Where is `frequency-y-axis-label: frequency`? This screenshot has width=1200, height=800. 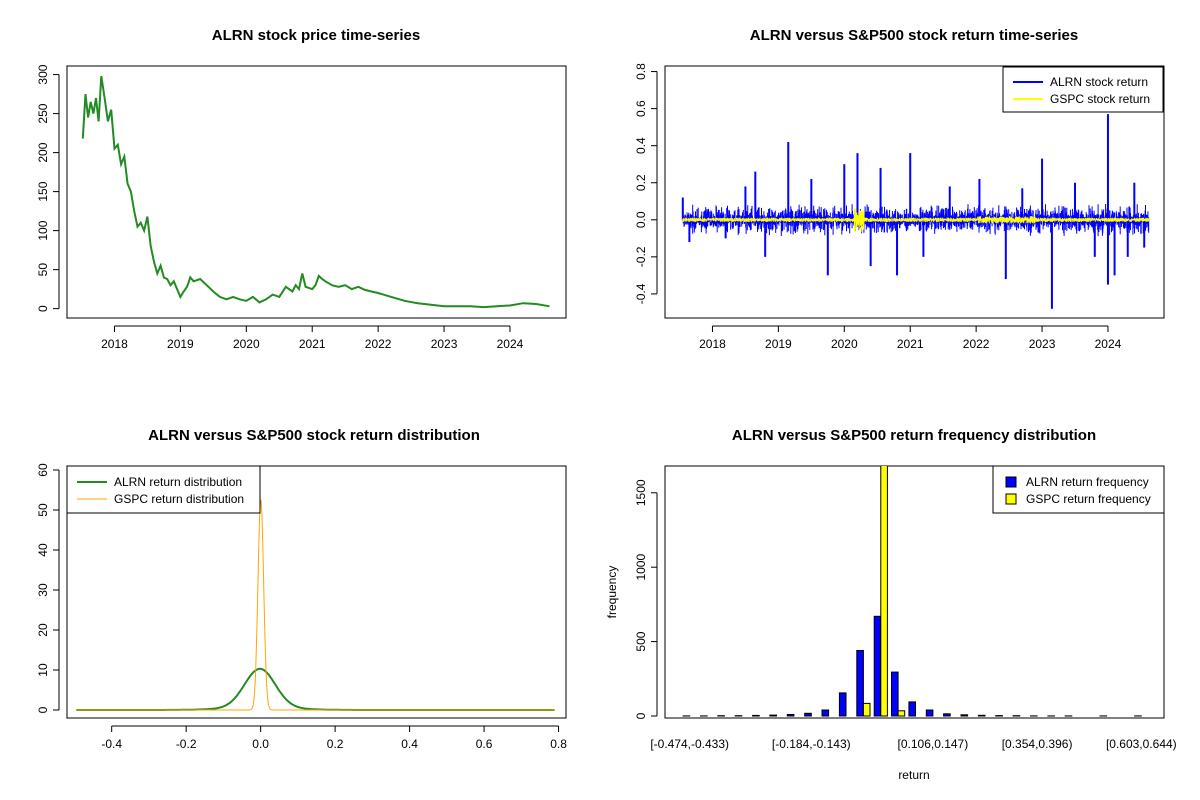
frequency-y-axis-label: frequency is located at coordinates (612, 592).